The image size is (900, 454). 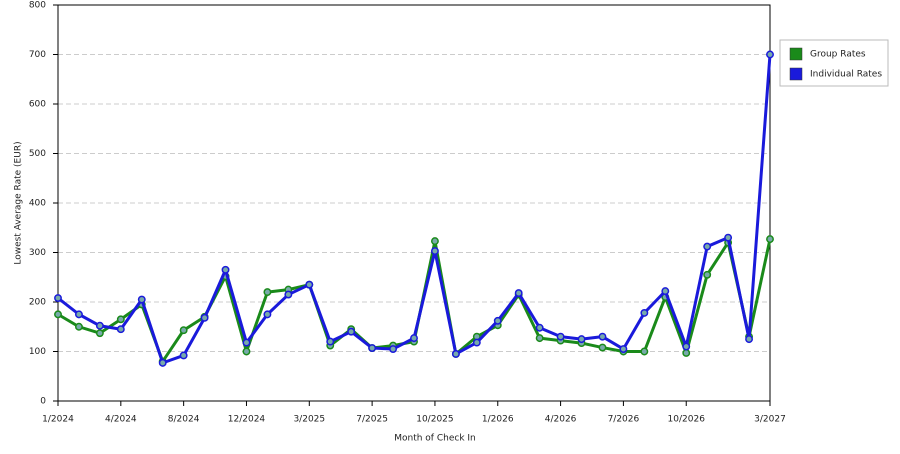 I want to click on x-tick-label: 3/2027, so click(x=770, y=420).